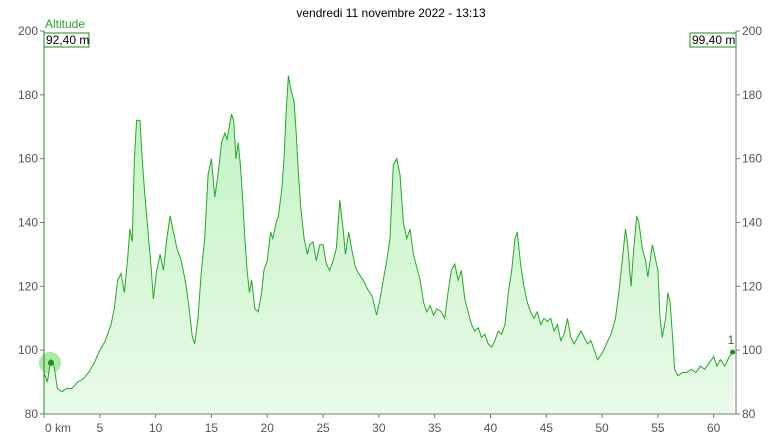  I want to click on x-tick-label: 30, so click(379, 428).